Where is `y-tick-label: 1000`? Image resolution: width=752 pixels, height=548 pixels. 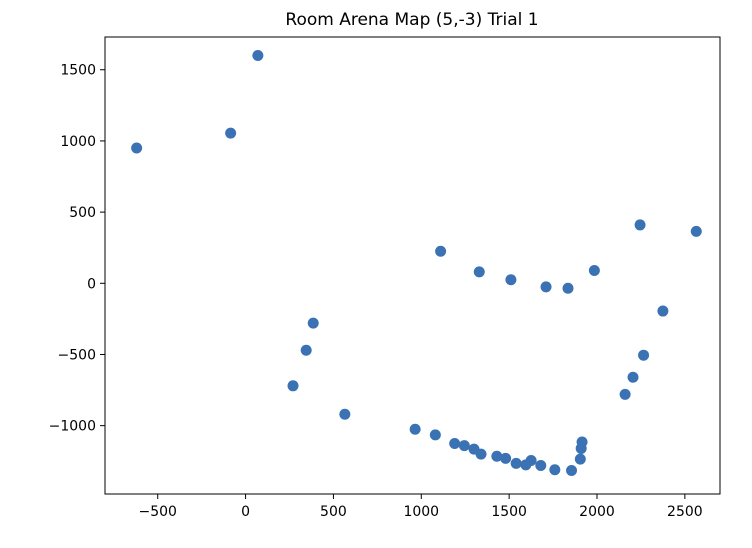 y-tick-label: 1000 is located at coordinates (78, 142).